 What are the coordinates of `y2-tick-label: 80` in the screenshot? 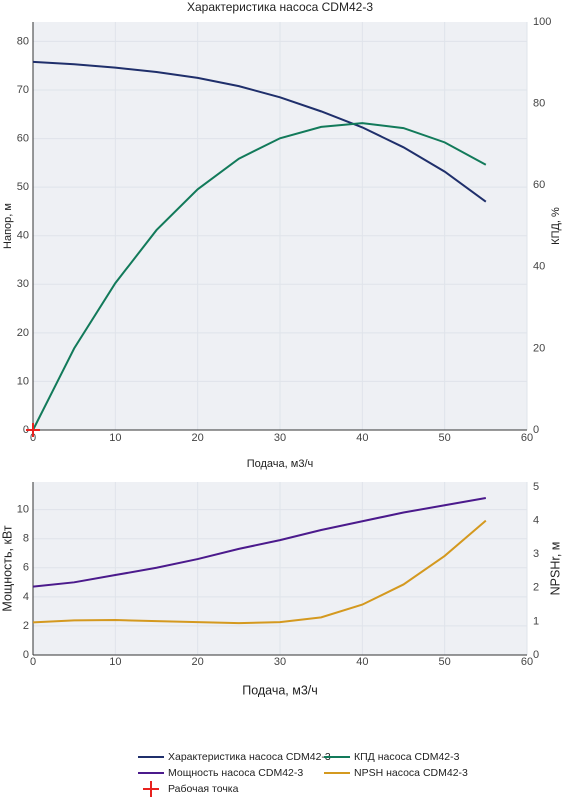 It's located at (539, 104).